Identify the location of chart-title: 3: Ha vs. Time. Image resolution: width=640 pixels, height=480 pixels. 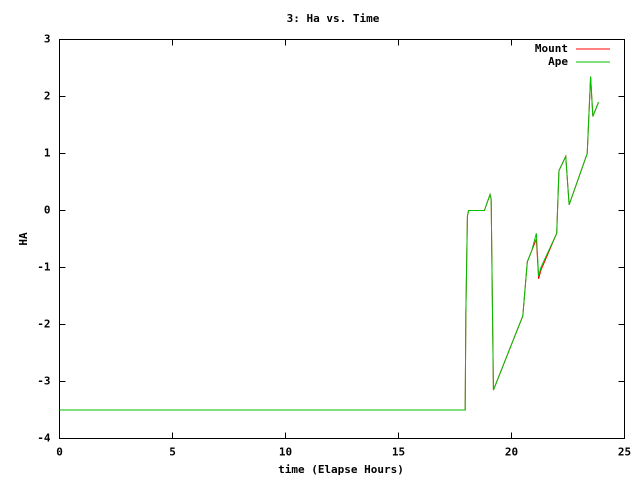
(333, 18).